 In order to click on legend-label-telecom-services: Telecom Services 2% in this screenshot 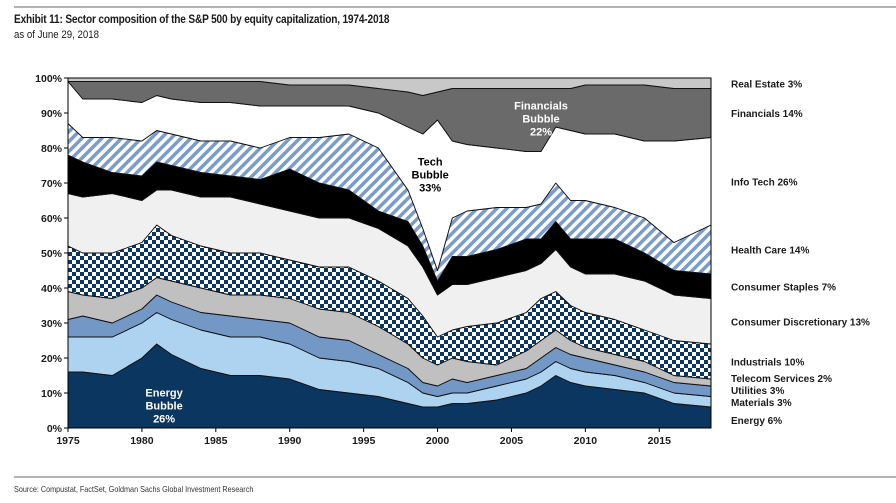, I will do `click(781, 379)`.